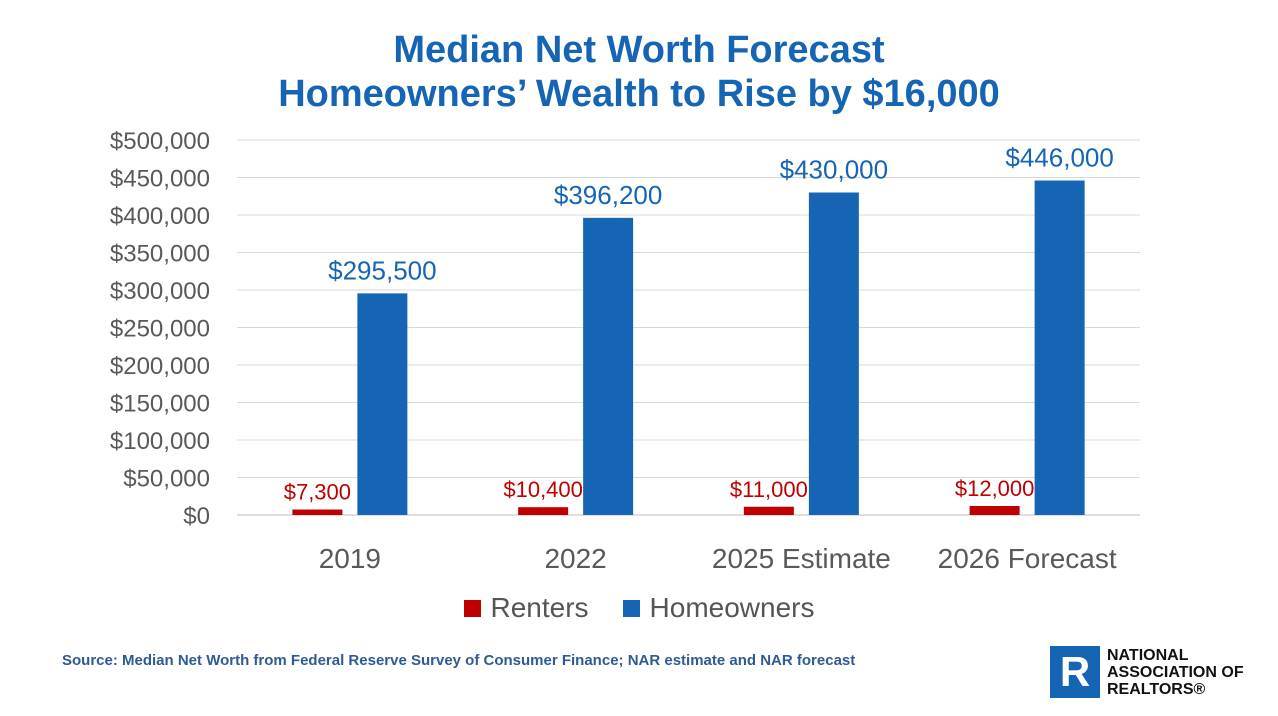  Describe the element at coordinates (1059, 158) in the screenshot. I see `data-label-homeowners: $446,000` at that location.